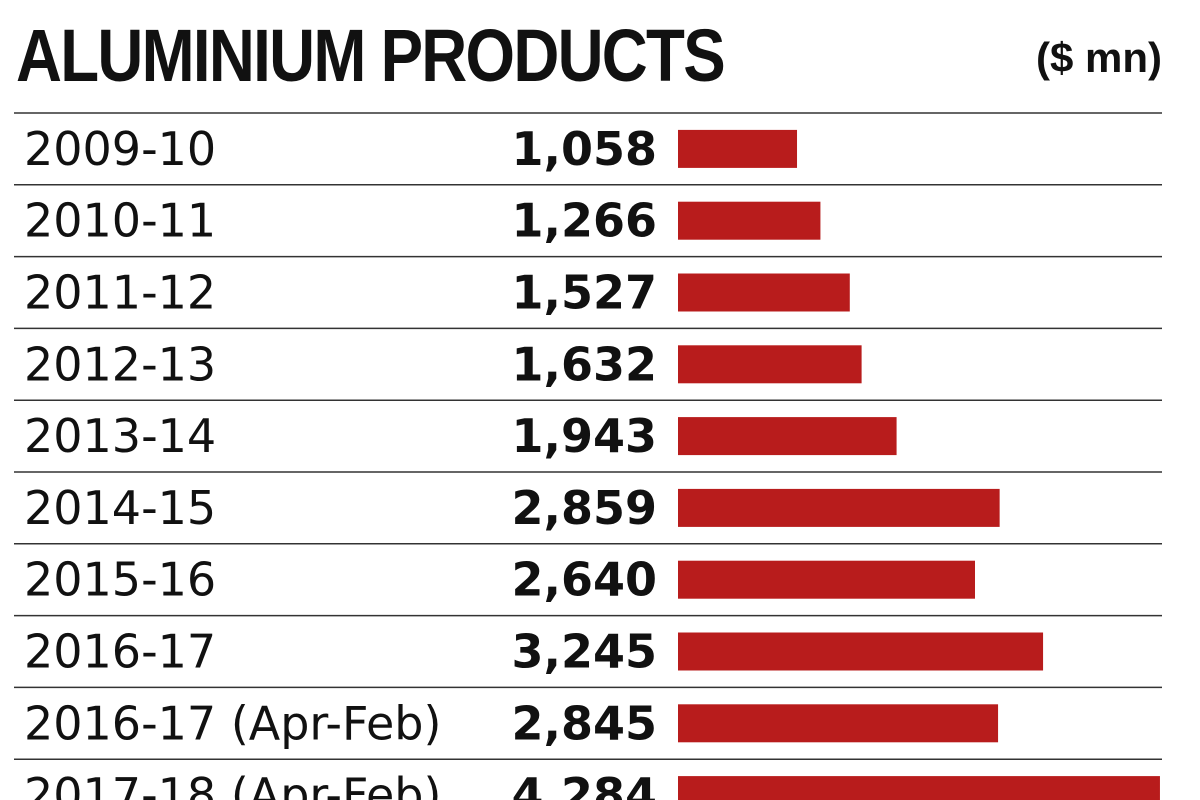 The height and width of the screenshot is (800, 1200). What do you see at coordinates (584, 221) in the screenshot?
I see `value-label: 1,266` at bounding box center [584, 221].